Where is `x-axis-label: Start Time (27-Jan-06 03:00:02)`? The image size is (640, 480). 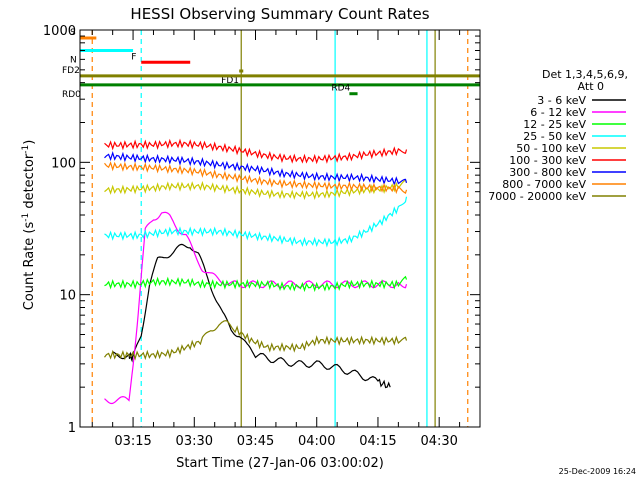 x-axis-label: Start Time (27-Jan-06 03:00:02) is located at coordinates (280, 463).